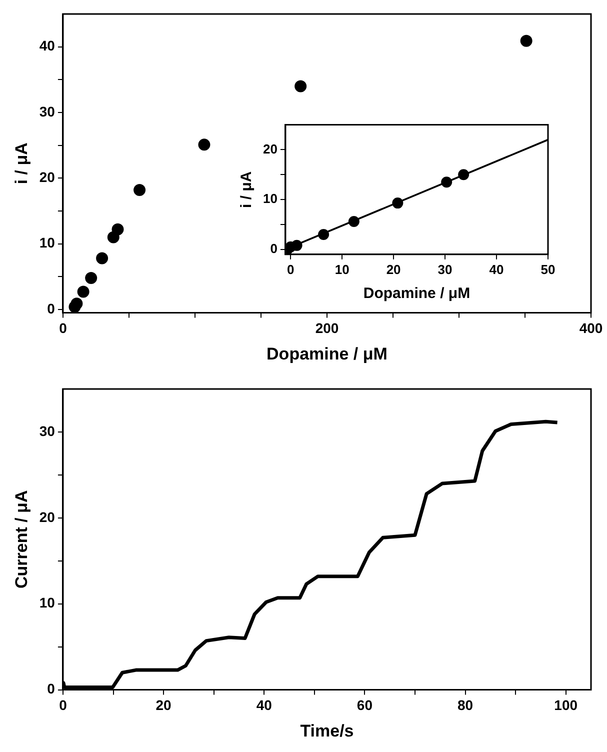 The width and height of the screenshot is (607, 752). What do you see at coordinates (327, 730) in the screenshot?
I see `x-axis-title: Time/s` at bounding box center [327, 730].